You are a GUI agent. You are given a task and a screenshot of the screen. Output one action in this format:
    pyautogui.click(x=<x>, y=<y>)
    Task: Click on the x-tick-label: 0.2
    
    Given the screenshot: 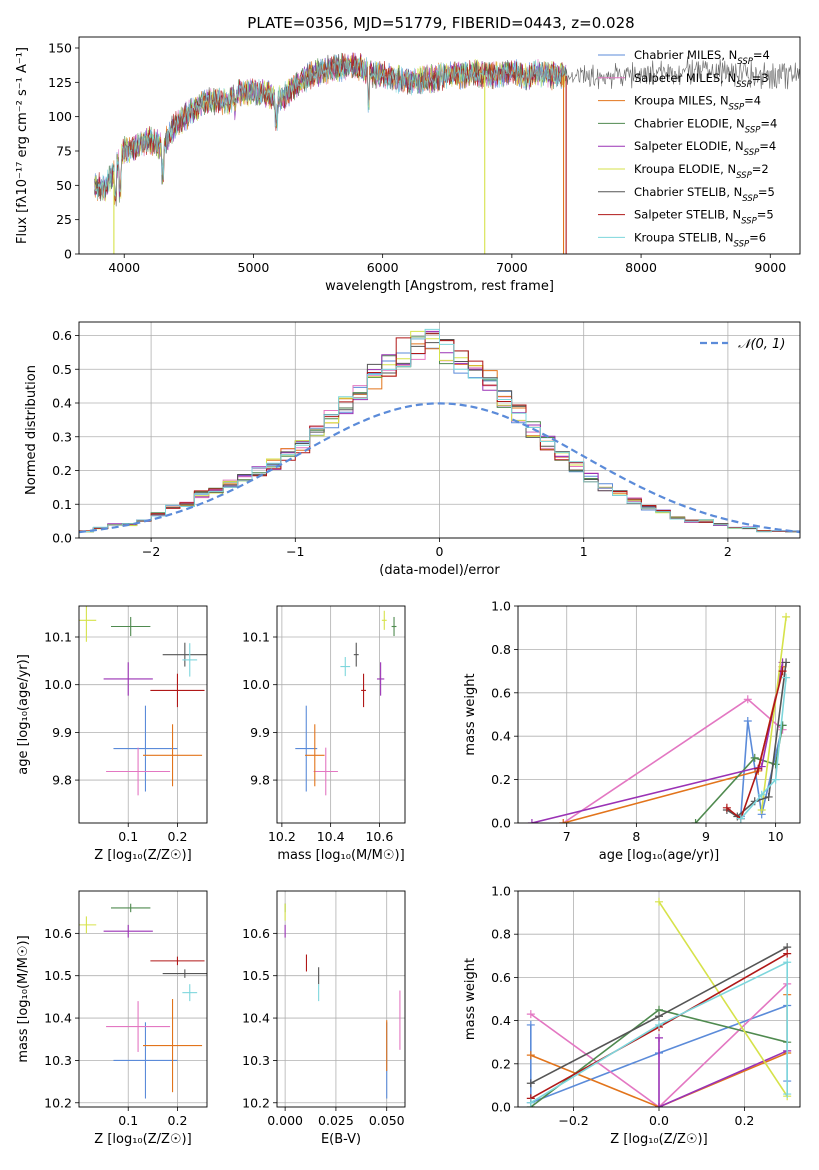 What is the action you would take?
    pyautogui.click(x=745, y=1120)
    